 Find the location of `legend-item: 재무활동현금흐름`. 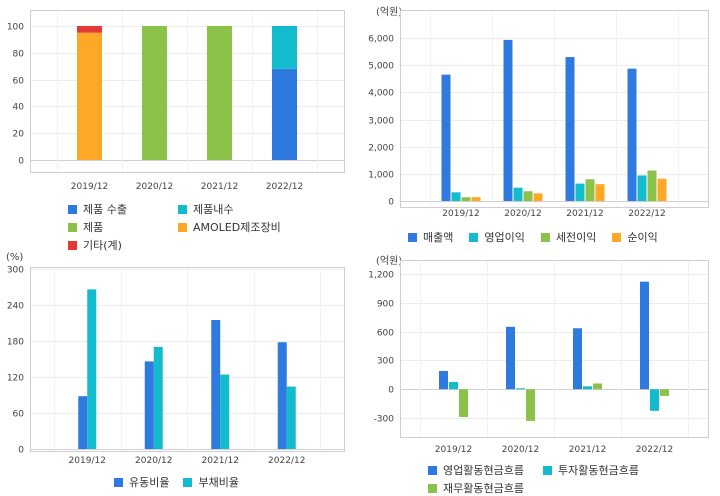

legend-item: 재무활동현금흐름 is located at coordinates (485, 488).